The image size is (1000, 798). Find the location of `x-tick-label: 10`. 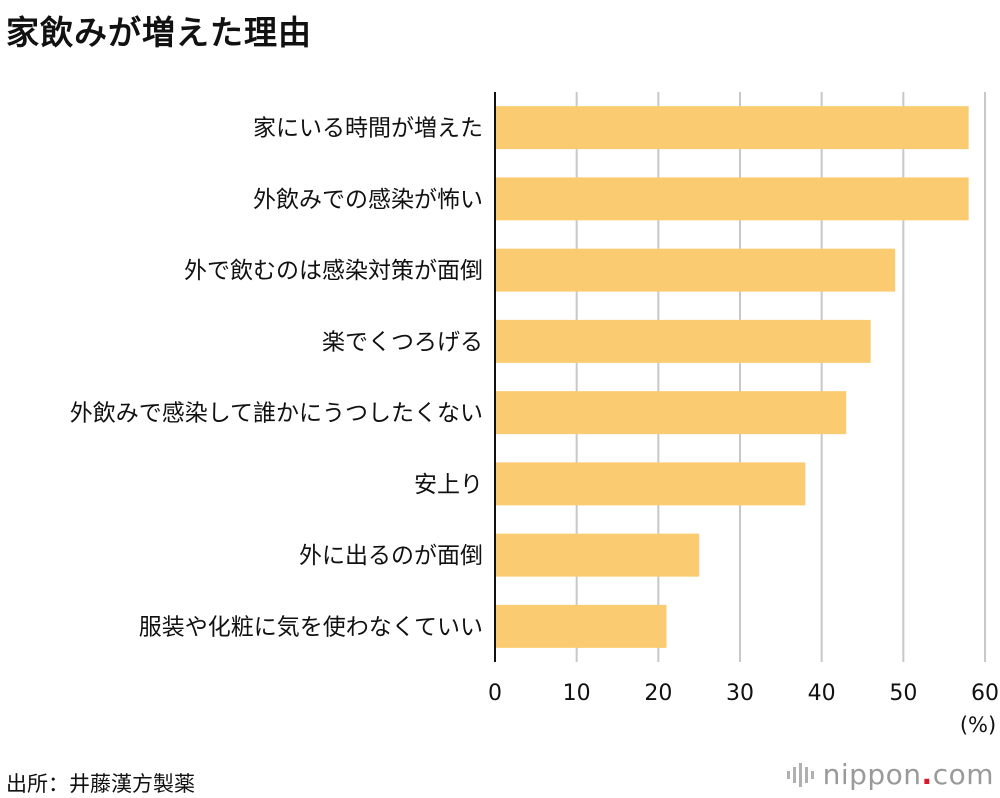

x-tick-label: 10 is located at coordinates (577, 693).